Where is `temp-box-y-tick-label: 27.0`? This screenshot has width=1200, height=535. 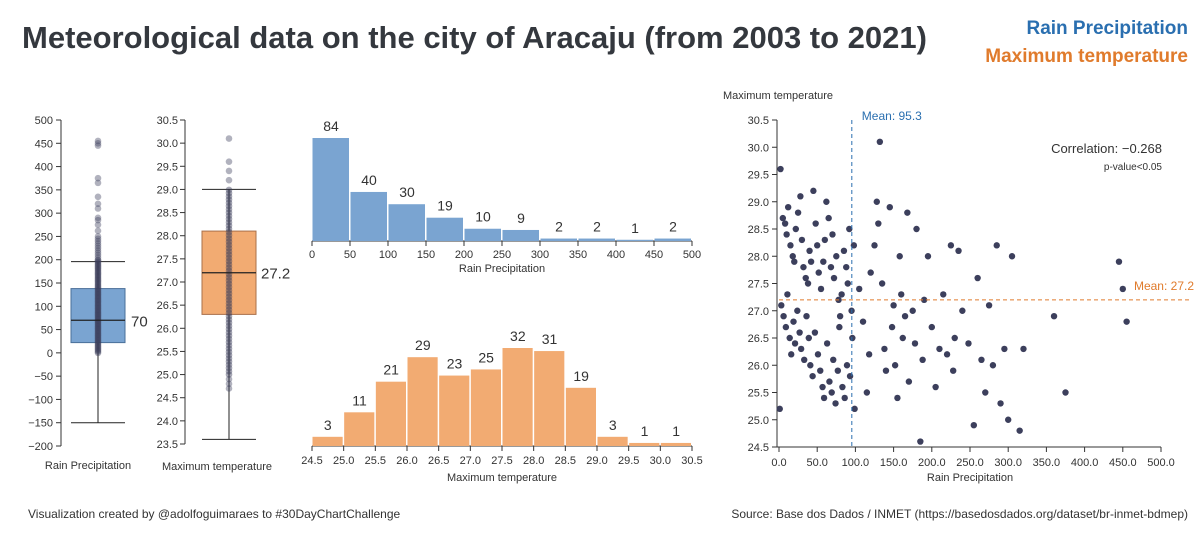
temp-box-y-tick-label: 27.0 is located at coordinates (167, 283).